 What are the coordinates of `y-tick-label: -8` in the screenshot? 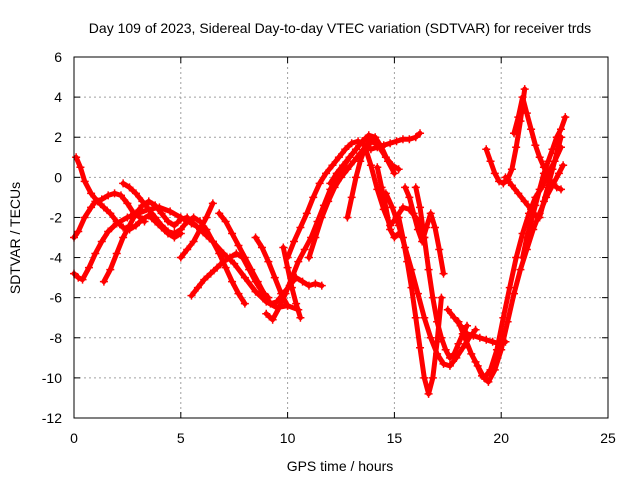 It's located at (56, 338).